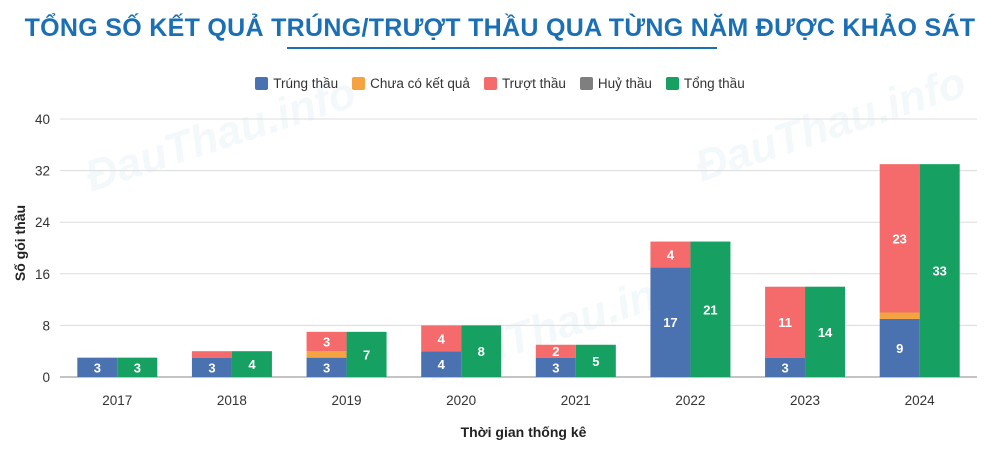 The image size is (1000, 475). I want to click on legend-item-trung-thau: Trúng thầu, so click(296, 83).